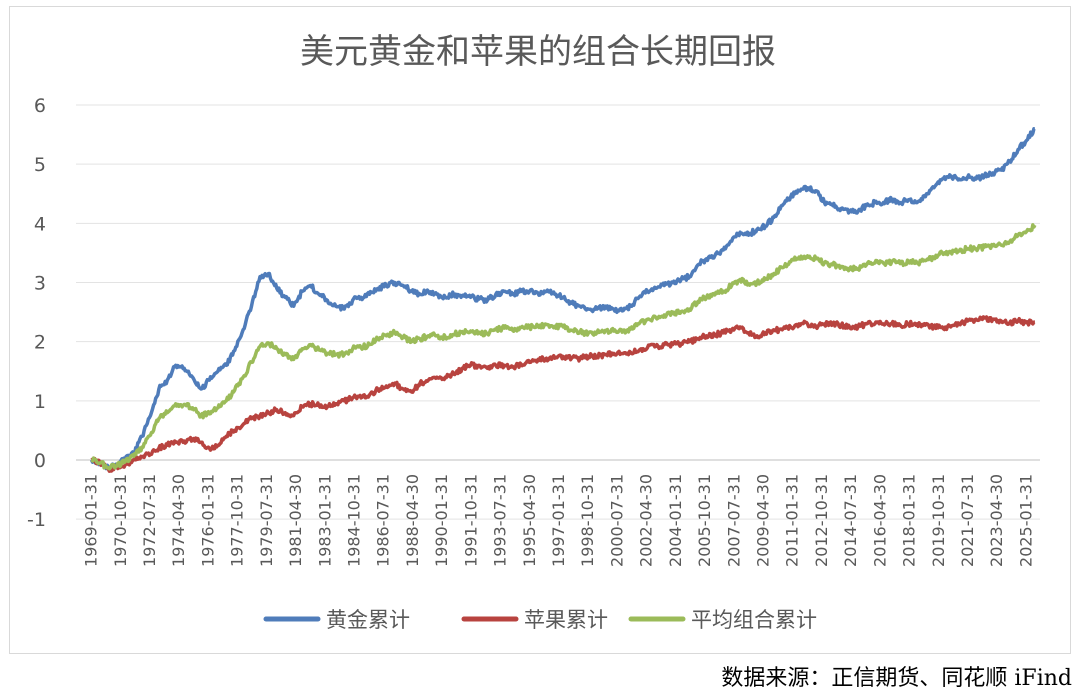 This screenshot has height=695, width=1080. What do you see at coordinates (996, 520) in the screenshot?
I see `x-tick-label: 2023-04-30` at bounding box center [996, 520].